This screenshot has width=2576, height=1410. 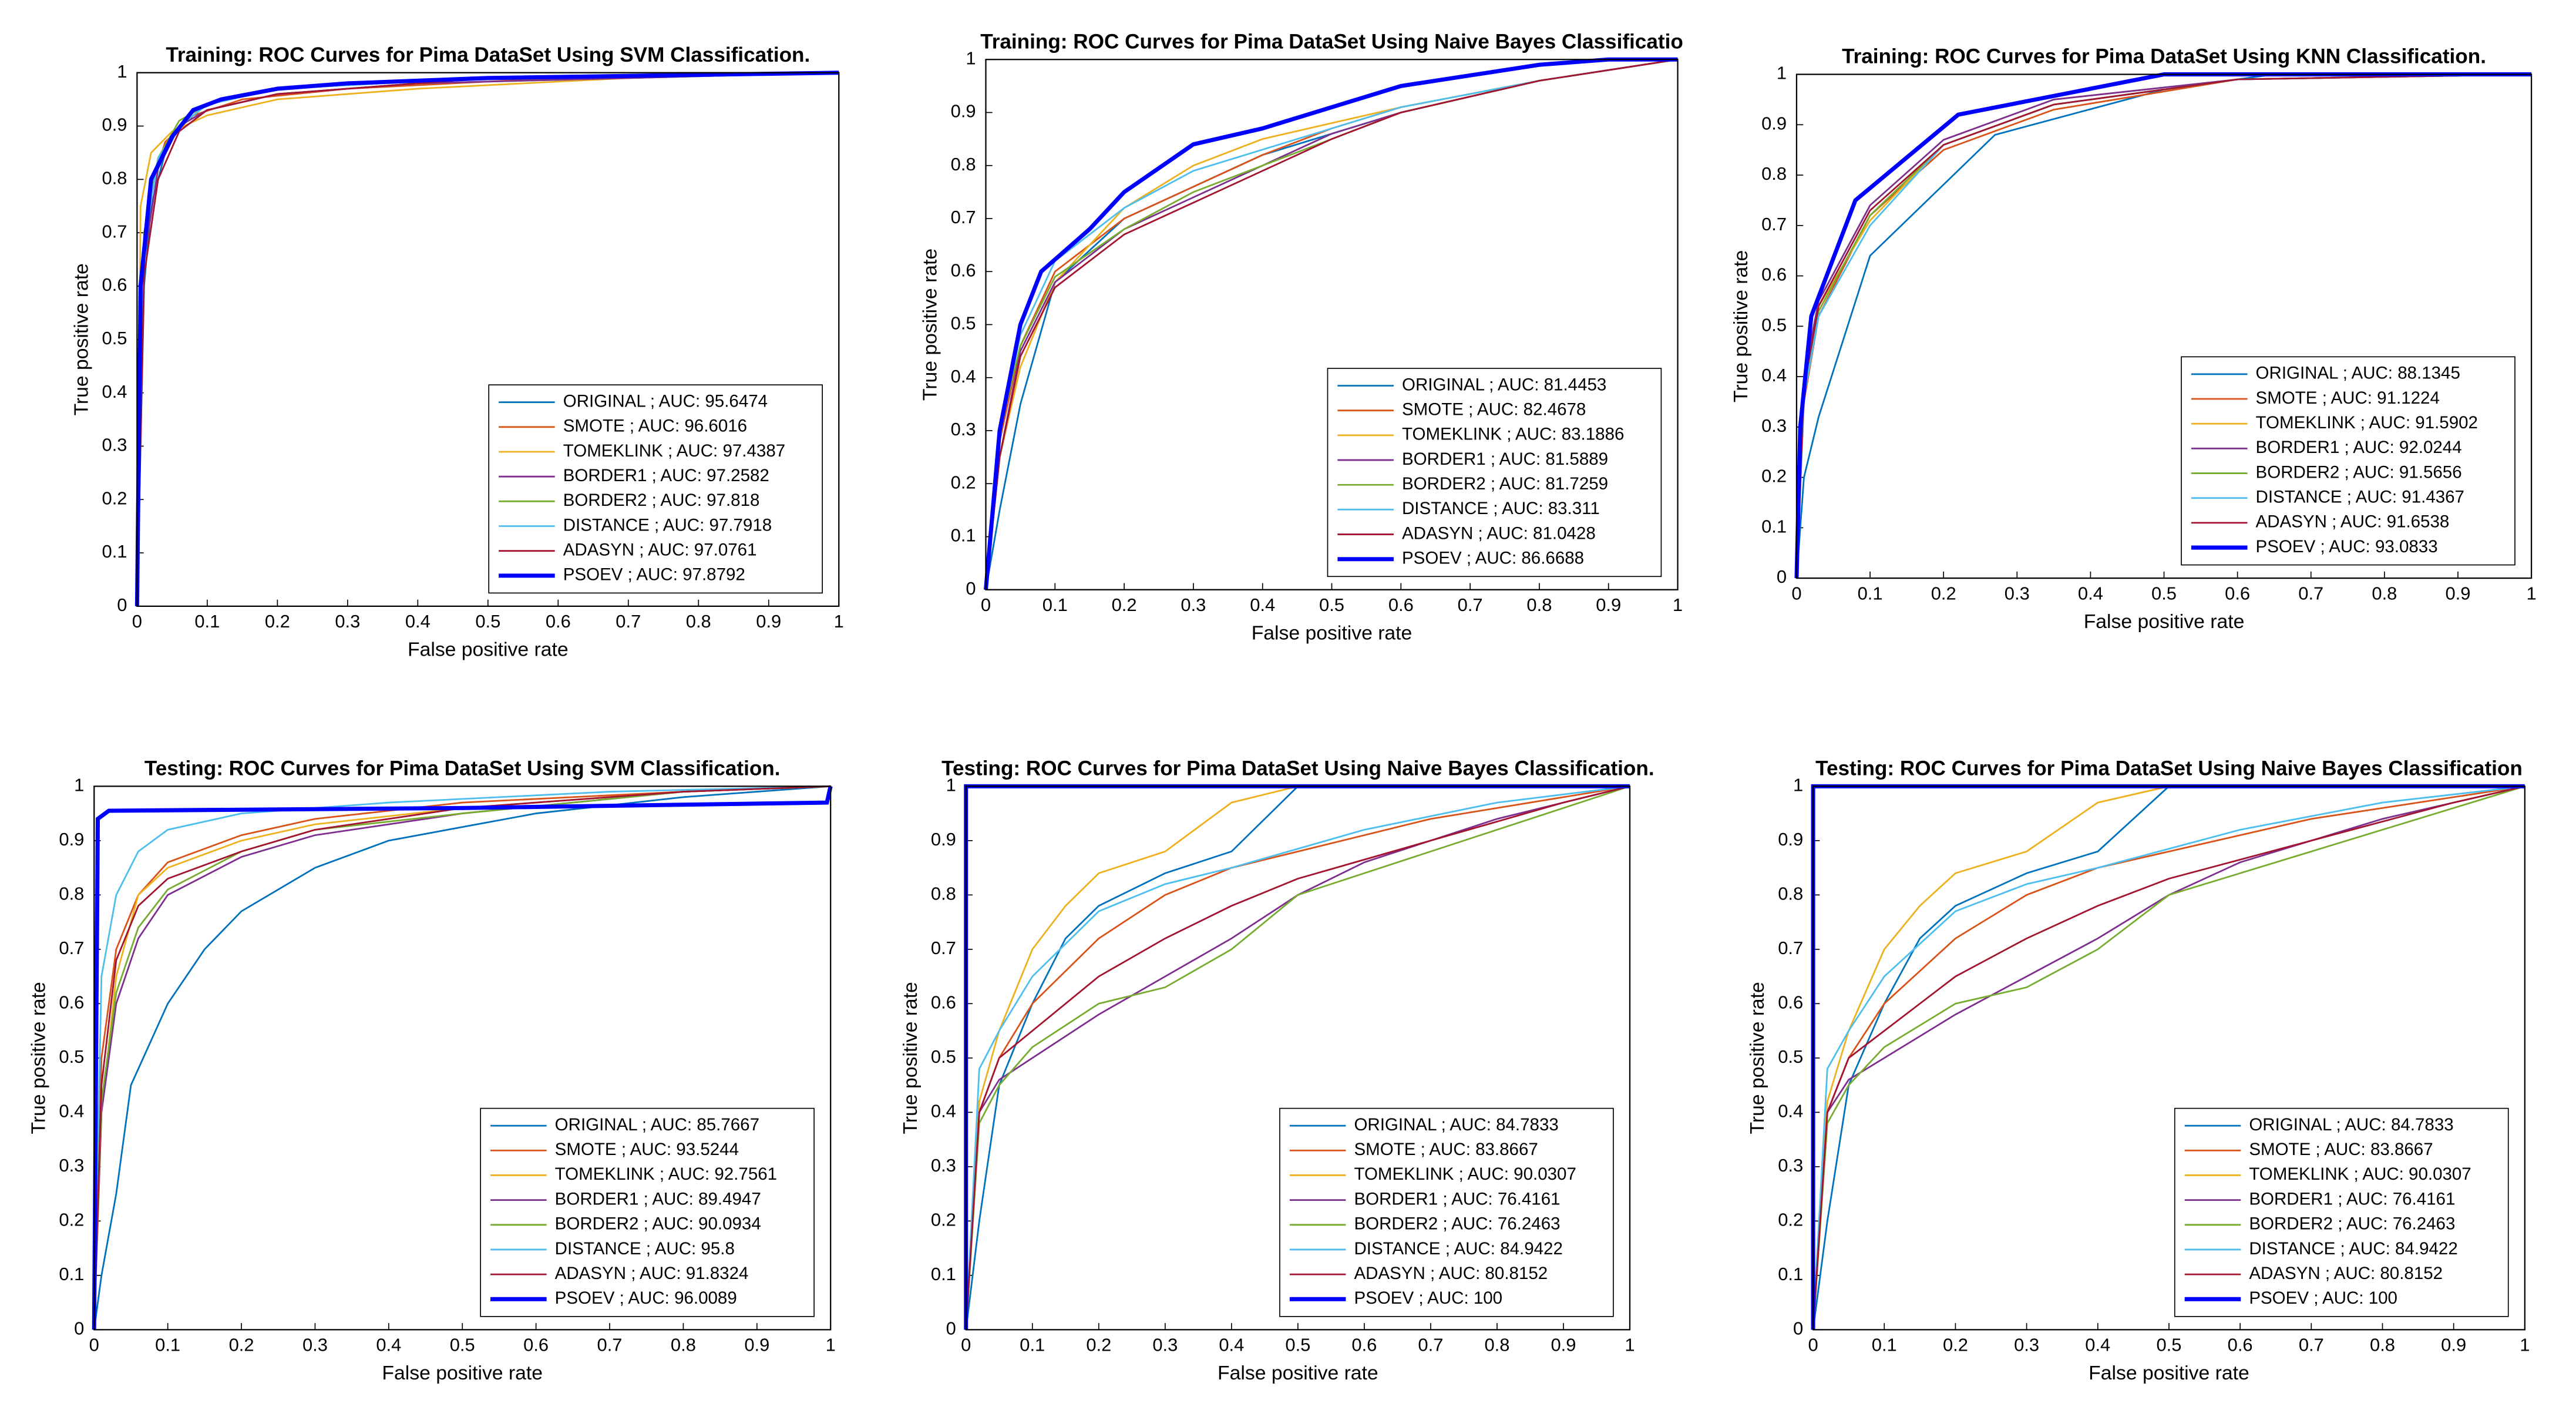 I want to click on legend-label: ADASYN ; AUC: 91.6538, so click(x=2353, y=522).